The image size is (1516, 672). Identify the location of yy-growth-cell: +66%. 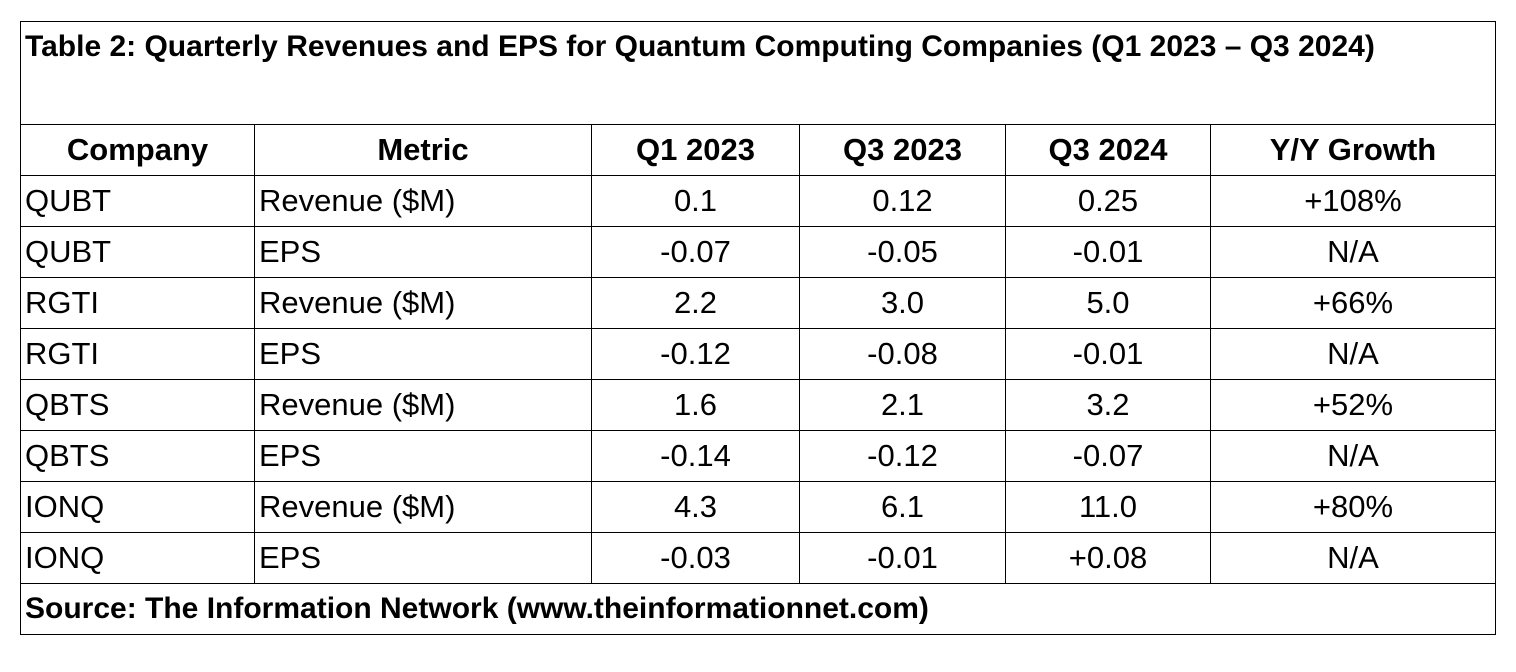
(1353, 303).